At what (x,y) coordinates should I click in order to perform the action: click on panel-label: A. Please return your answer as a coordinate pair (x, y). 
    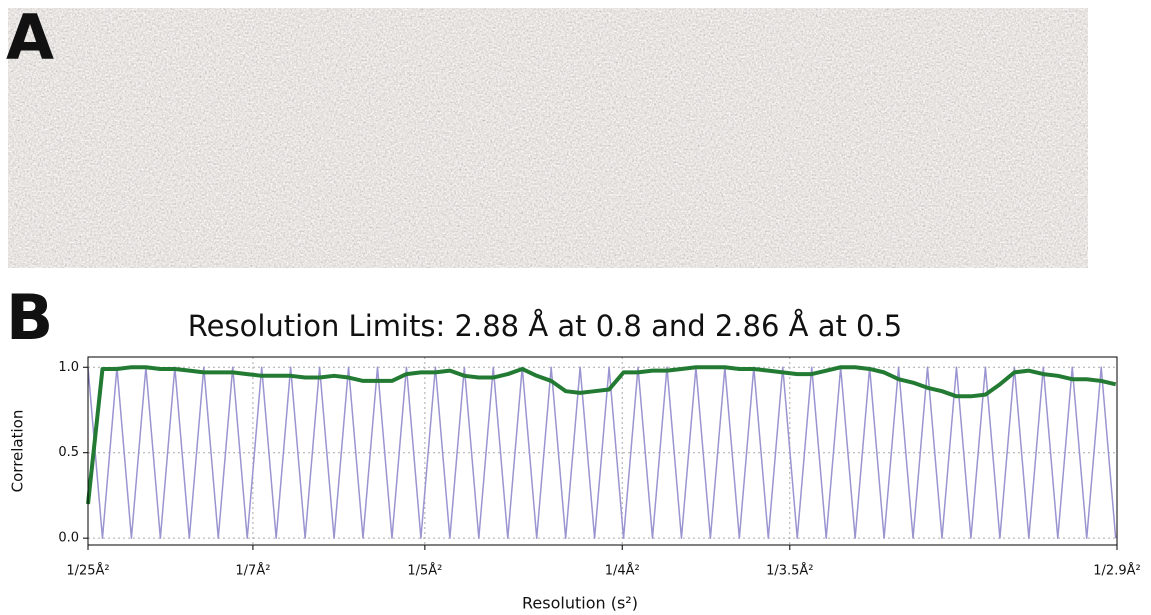
    Looking at the image, I should click on (30, 37).